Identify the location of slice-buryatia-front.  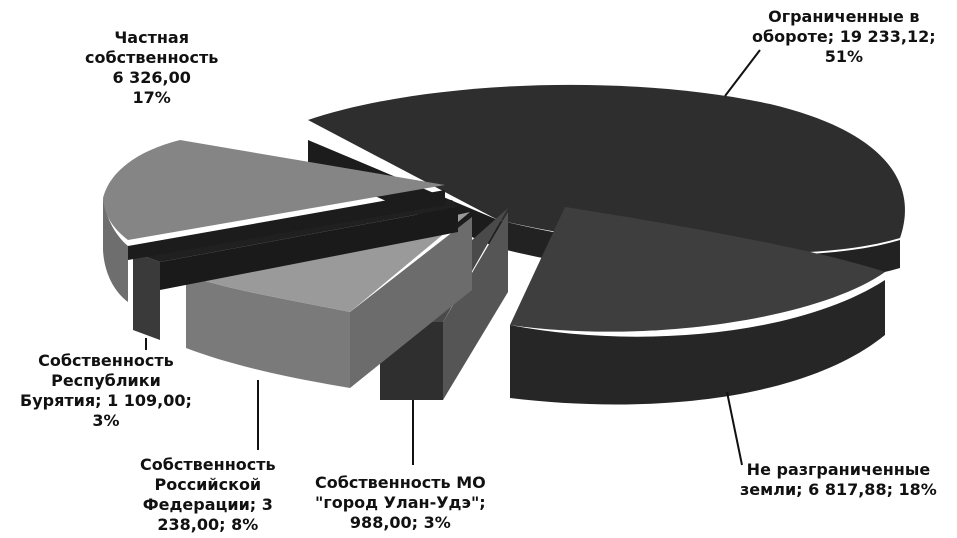
(146, 296).